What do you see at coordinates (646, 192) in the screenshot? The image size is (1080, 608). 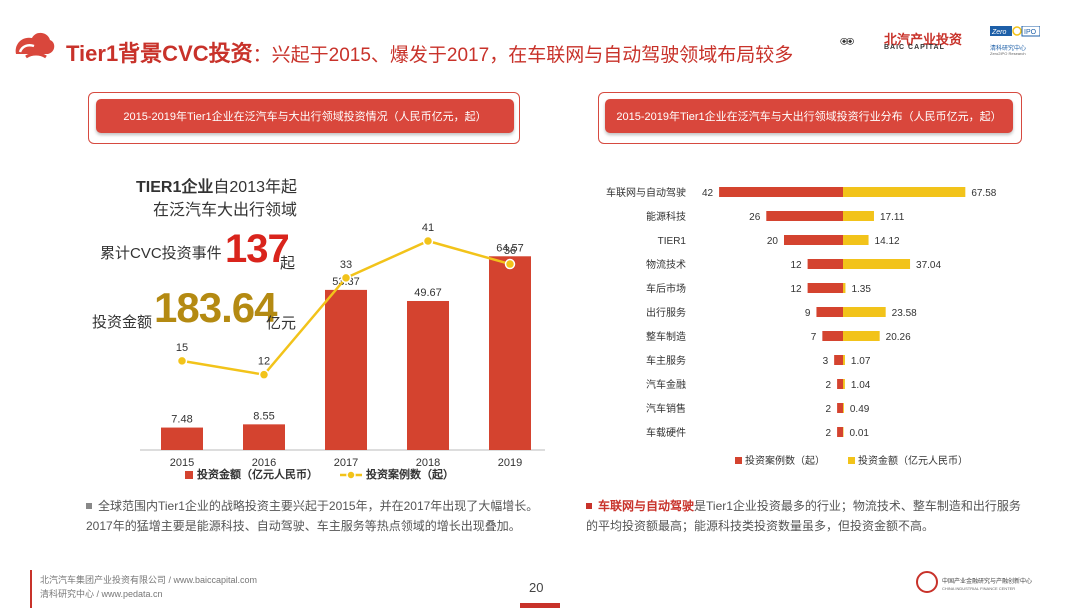 I see `category-label-0: 车联网与自动驾驶` at bounding box center [646, 192].